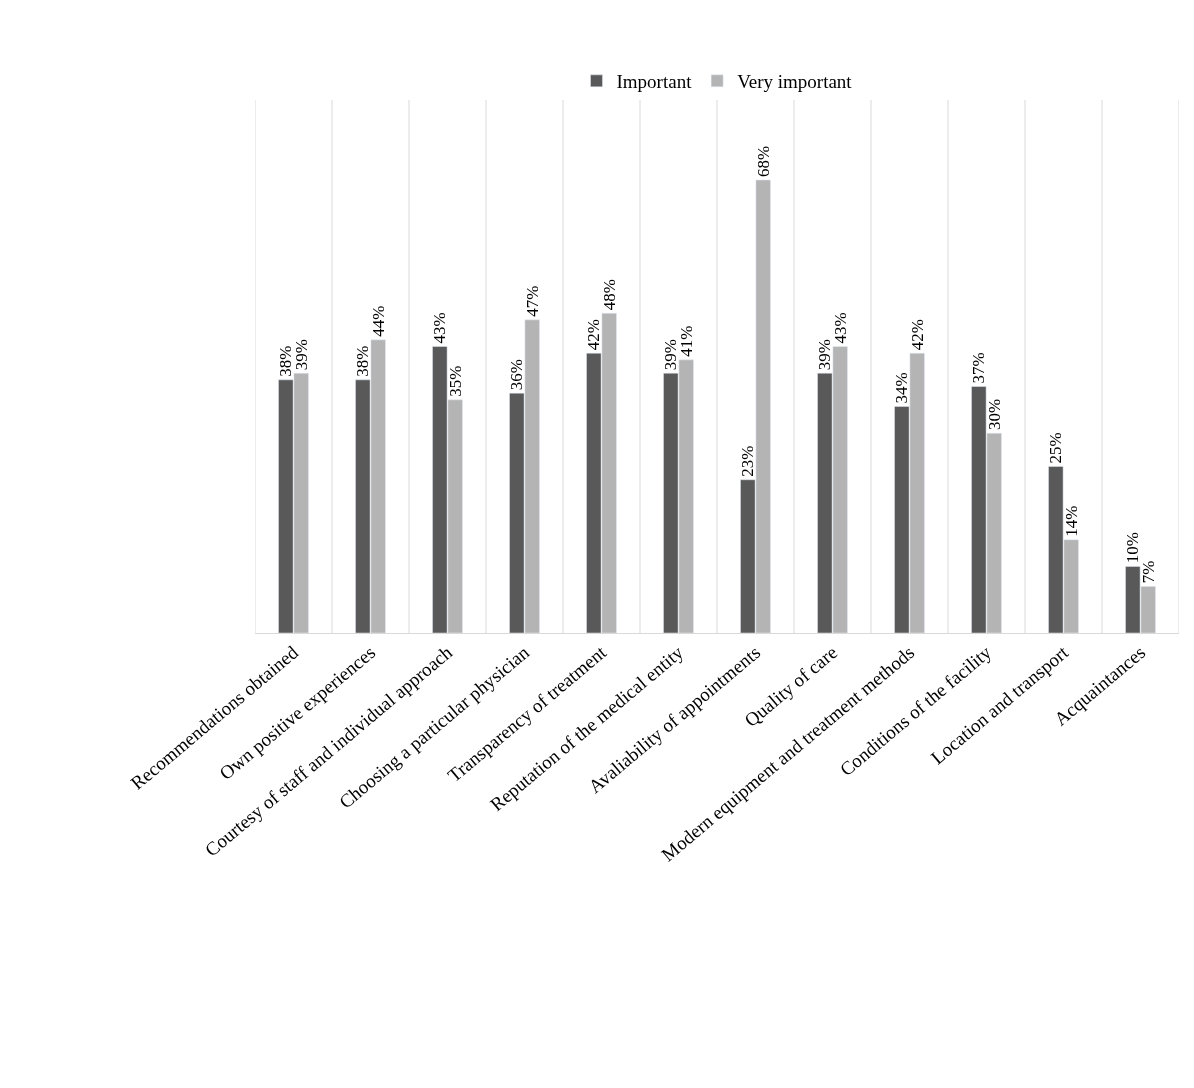 This screenshot has width=1194, height=1088. I want to click on data-label: 23%, so click(748, 461).